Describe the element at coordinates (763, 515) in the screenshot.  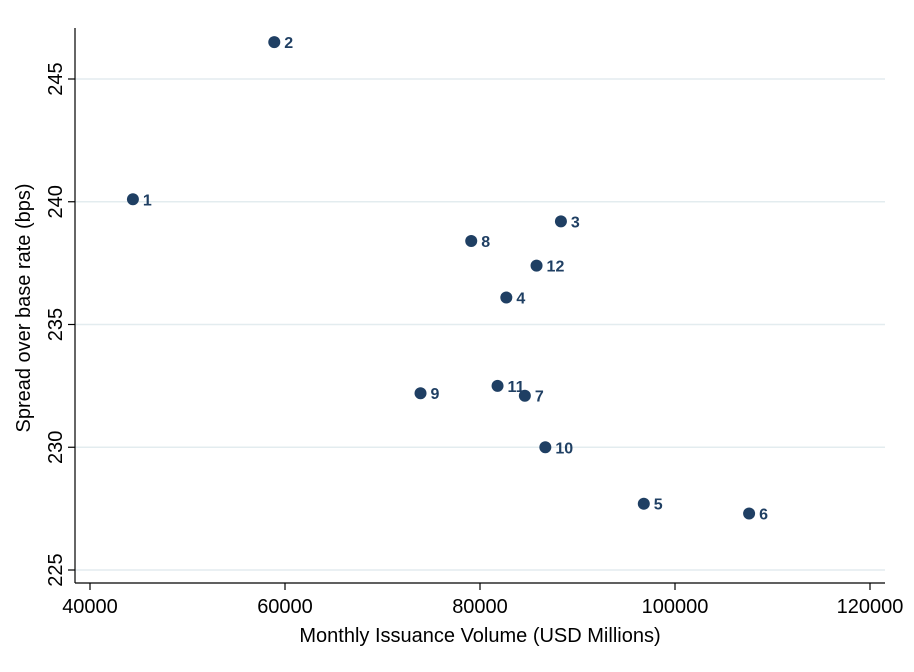
I see `data-point-label: 6` at that location.